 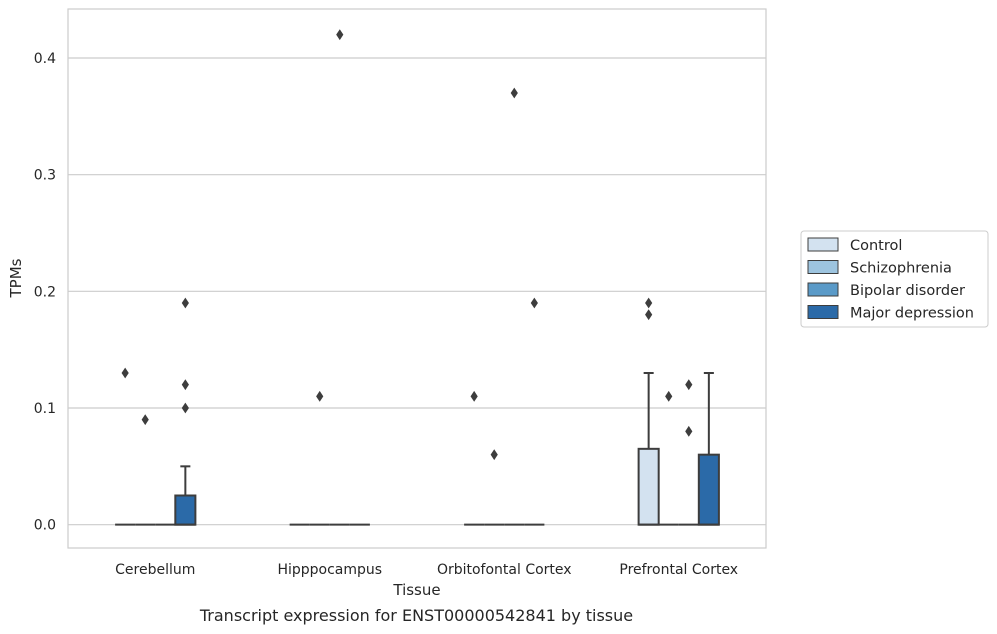 I want to click on y-tick-label: 0.1, so click(x=45, y=409).